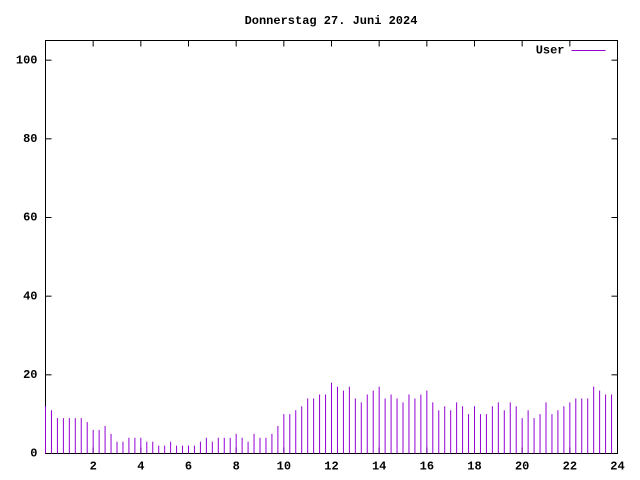 This screenshot has width=640, height=480. Describe the element at coordinates (30, 296) in the screenshot. I see `y-tick-label: 40` at that location.